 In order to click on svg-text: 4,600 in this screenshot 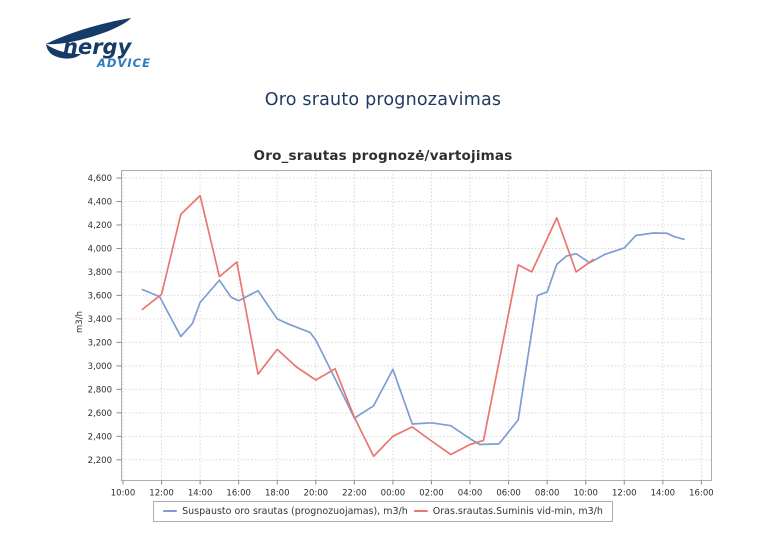, I will do `click(100, 179)`.